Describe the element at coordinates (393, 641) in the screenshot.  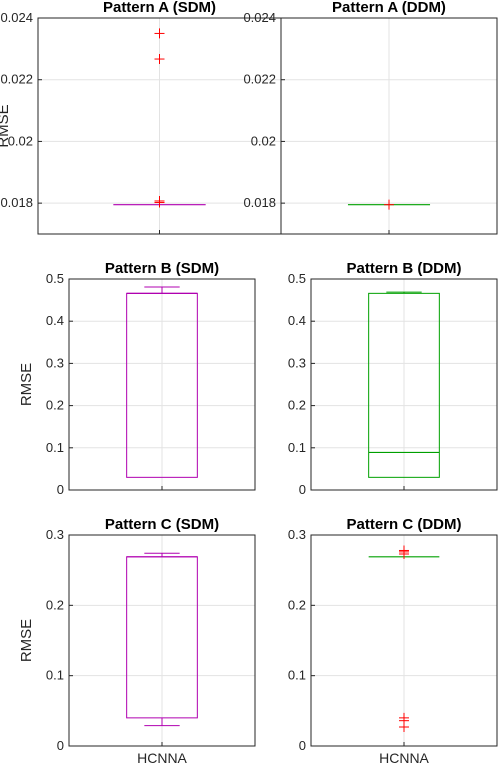
I see `chart-panel-6: 0 0.1 0.2 0.3 Pattern C (DDM) HCNNA` at that location.